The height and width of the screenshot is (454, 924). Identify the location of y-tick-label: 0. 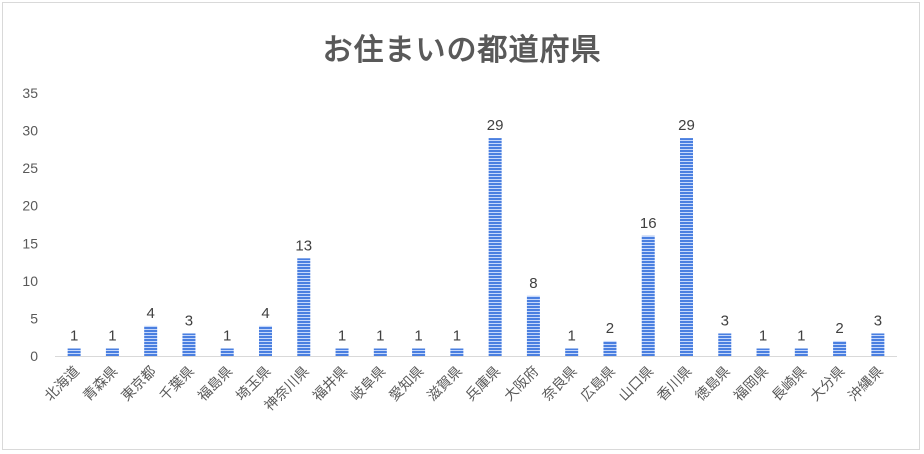
(34, 356).